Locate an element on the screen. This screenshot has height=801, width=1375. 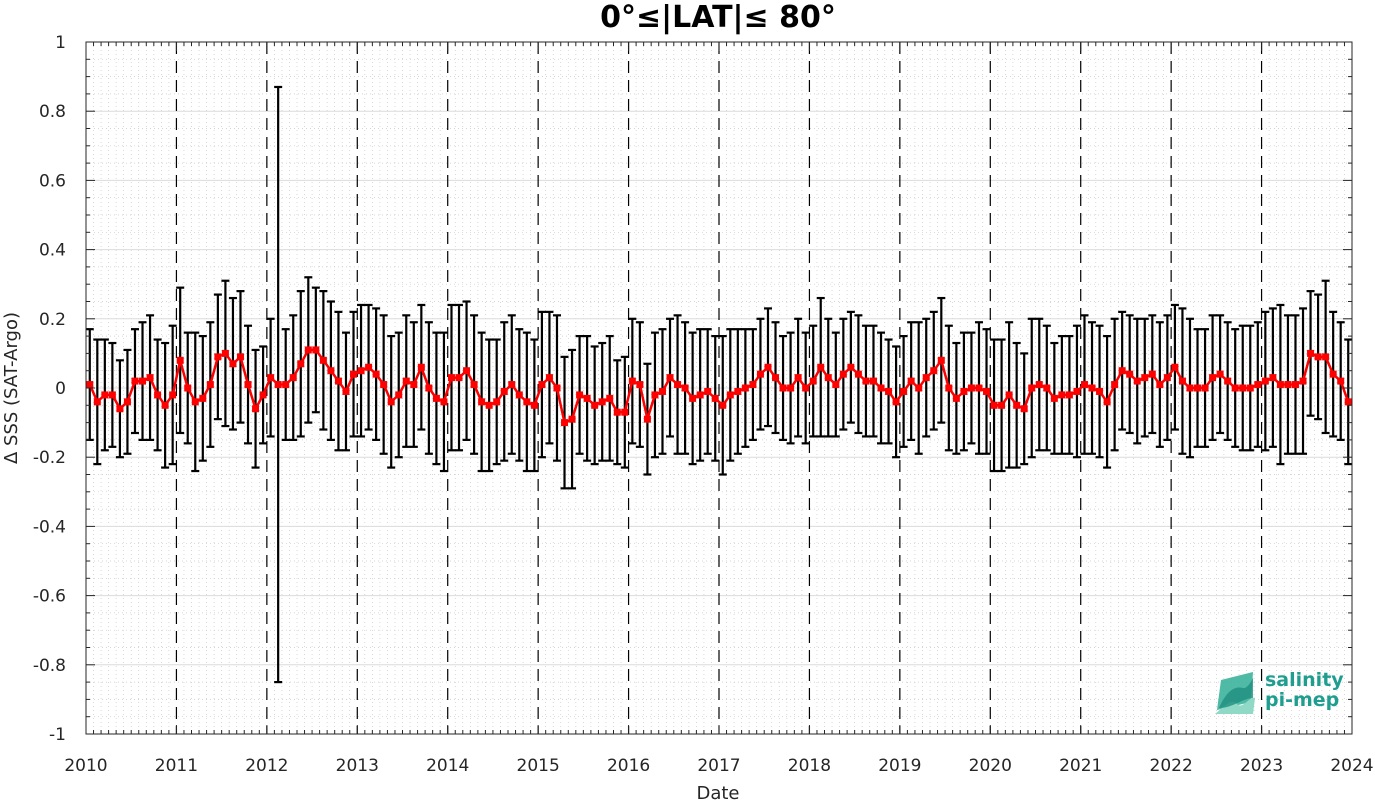
x-tick-label: 2012 is located at coordinates (266, 766).